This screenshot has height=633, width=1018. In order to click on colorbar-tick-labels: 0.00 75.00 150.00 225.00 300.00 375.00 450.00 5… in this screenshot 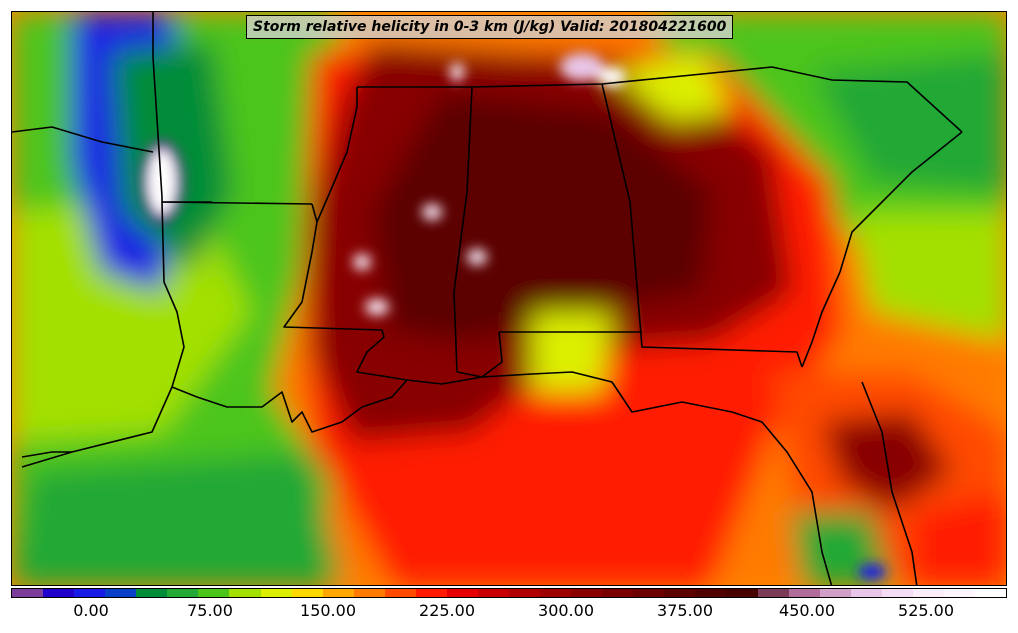, I will do `click(509, 612)`.